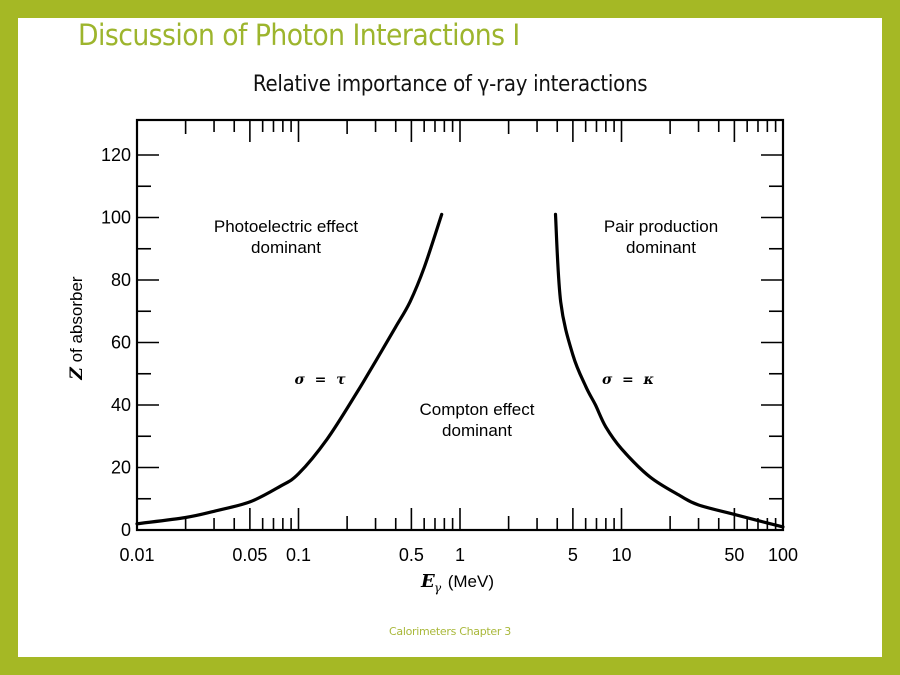 Image resolution: width=900 pixels, height=675 pixels. Describe the element at coordinates (116, 218) in the screenshot. I see `y-tick-label: 100` at that location.